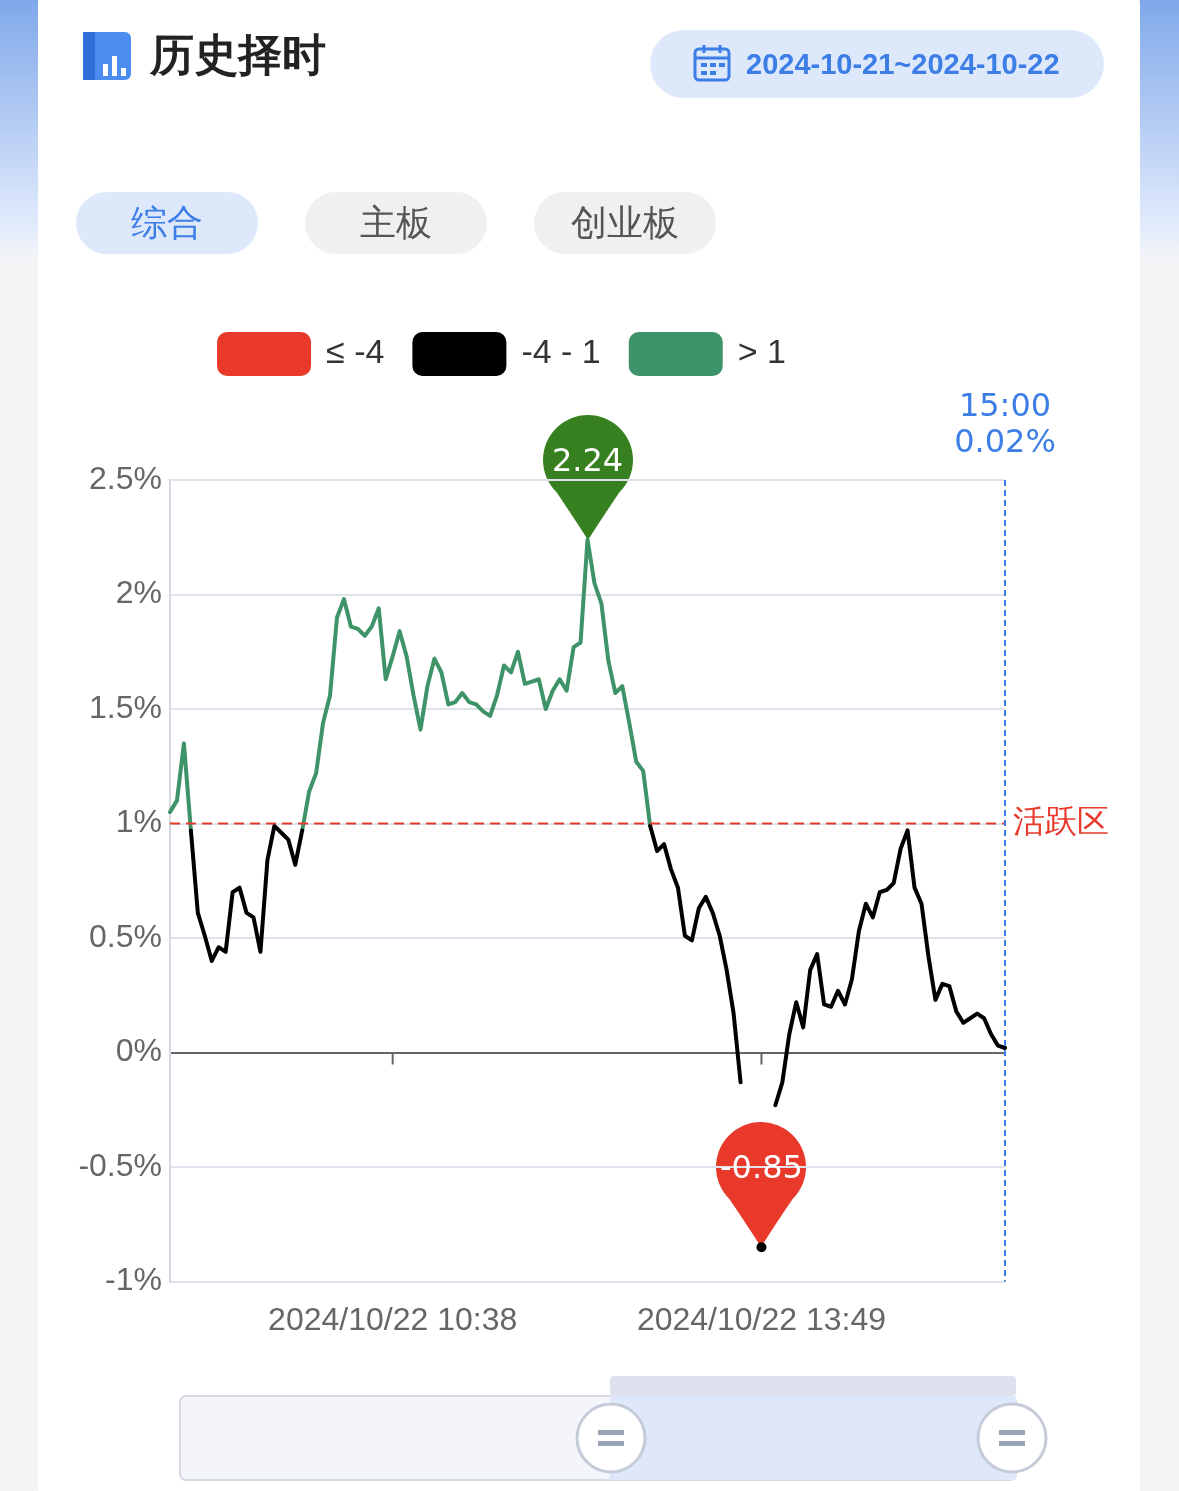 The width and height of the screenshot is (1179, 1491). What do you see at coordinates (393, 1318) in the screenshot?
I see `x-tick-label: 2024/10/22 10:38` at bounding box center [393, 1318].